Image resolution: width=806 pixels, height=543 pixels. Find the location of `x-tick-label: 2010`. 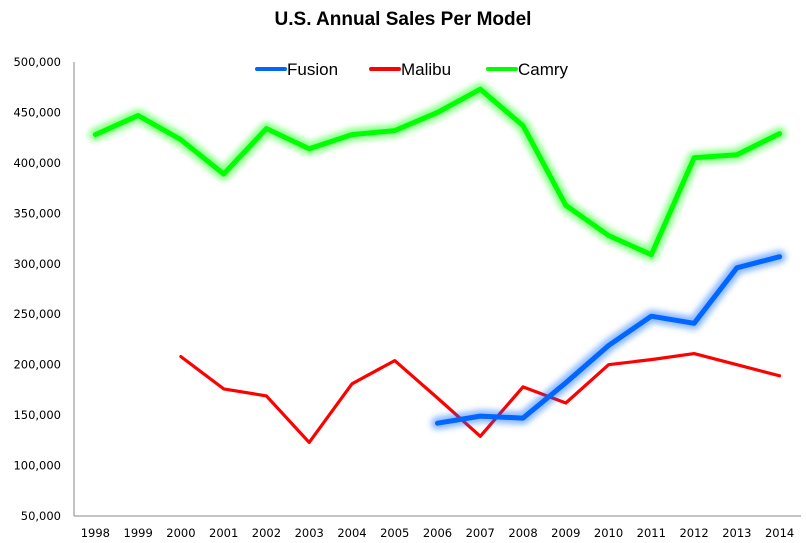

x-tick-label: 2010 is located at coordinates (608, 533).